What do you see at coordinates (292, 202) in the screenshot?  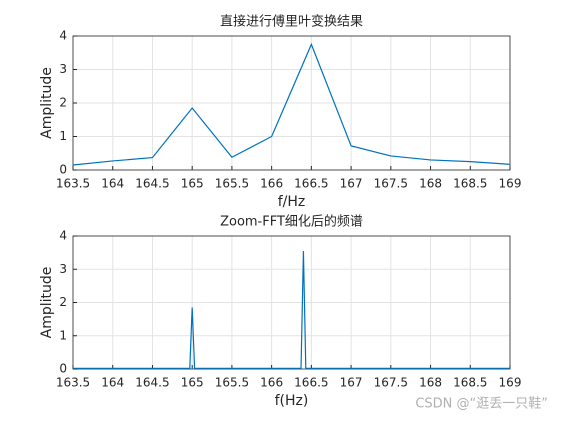 I see `x-axis-label: f/Hz` at bounding box center [292, 202].